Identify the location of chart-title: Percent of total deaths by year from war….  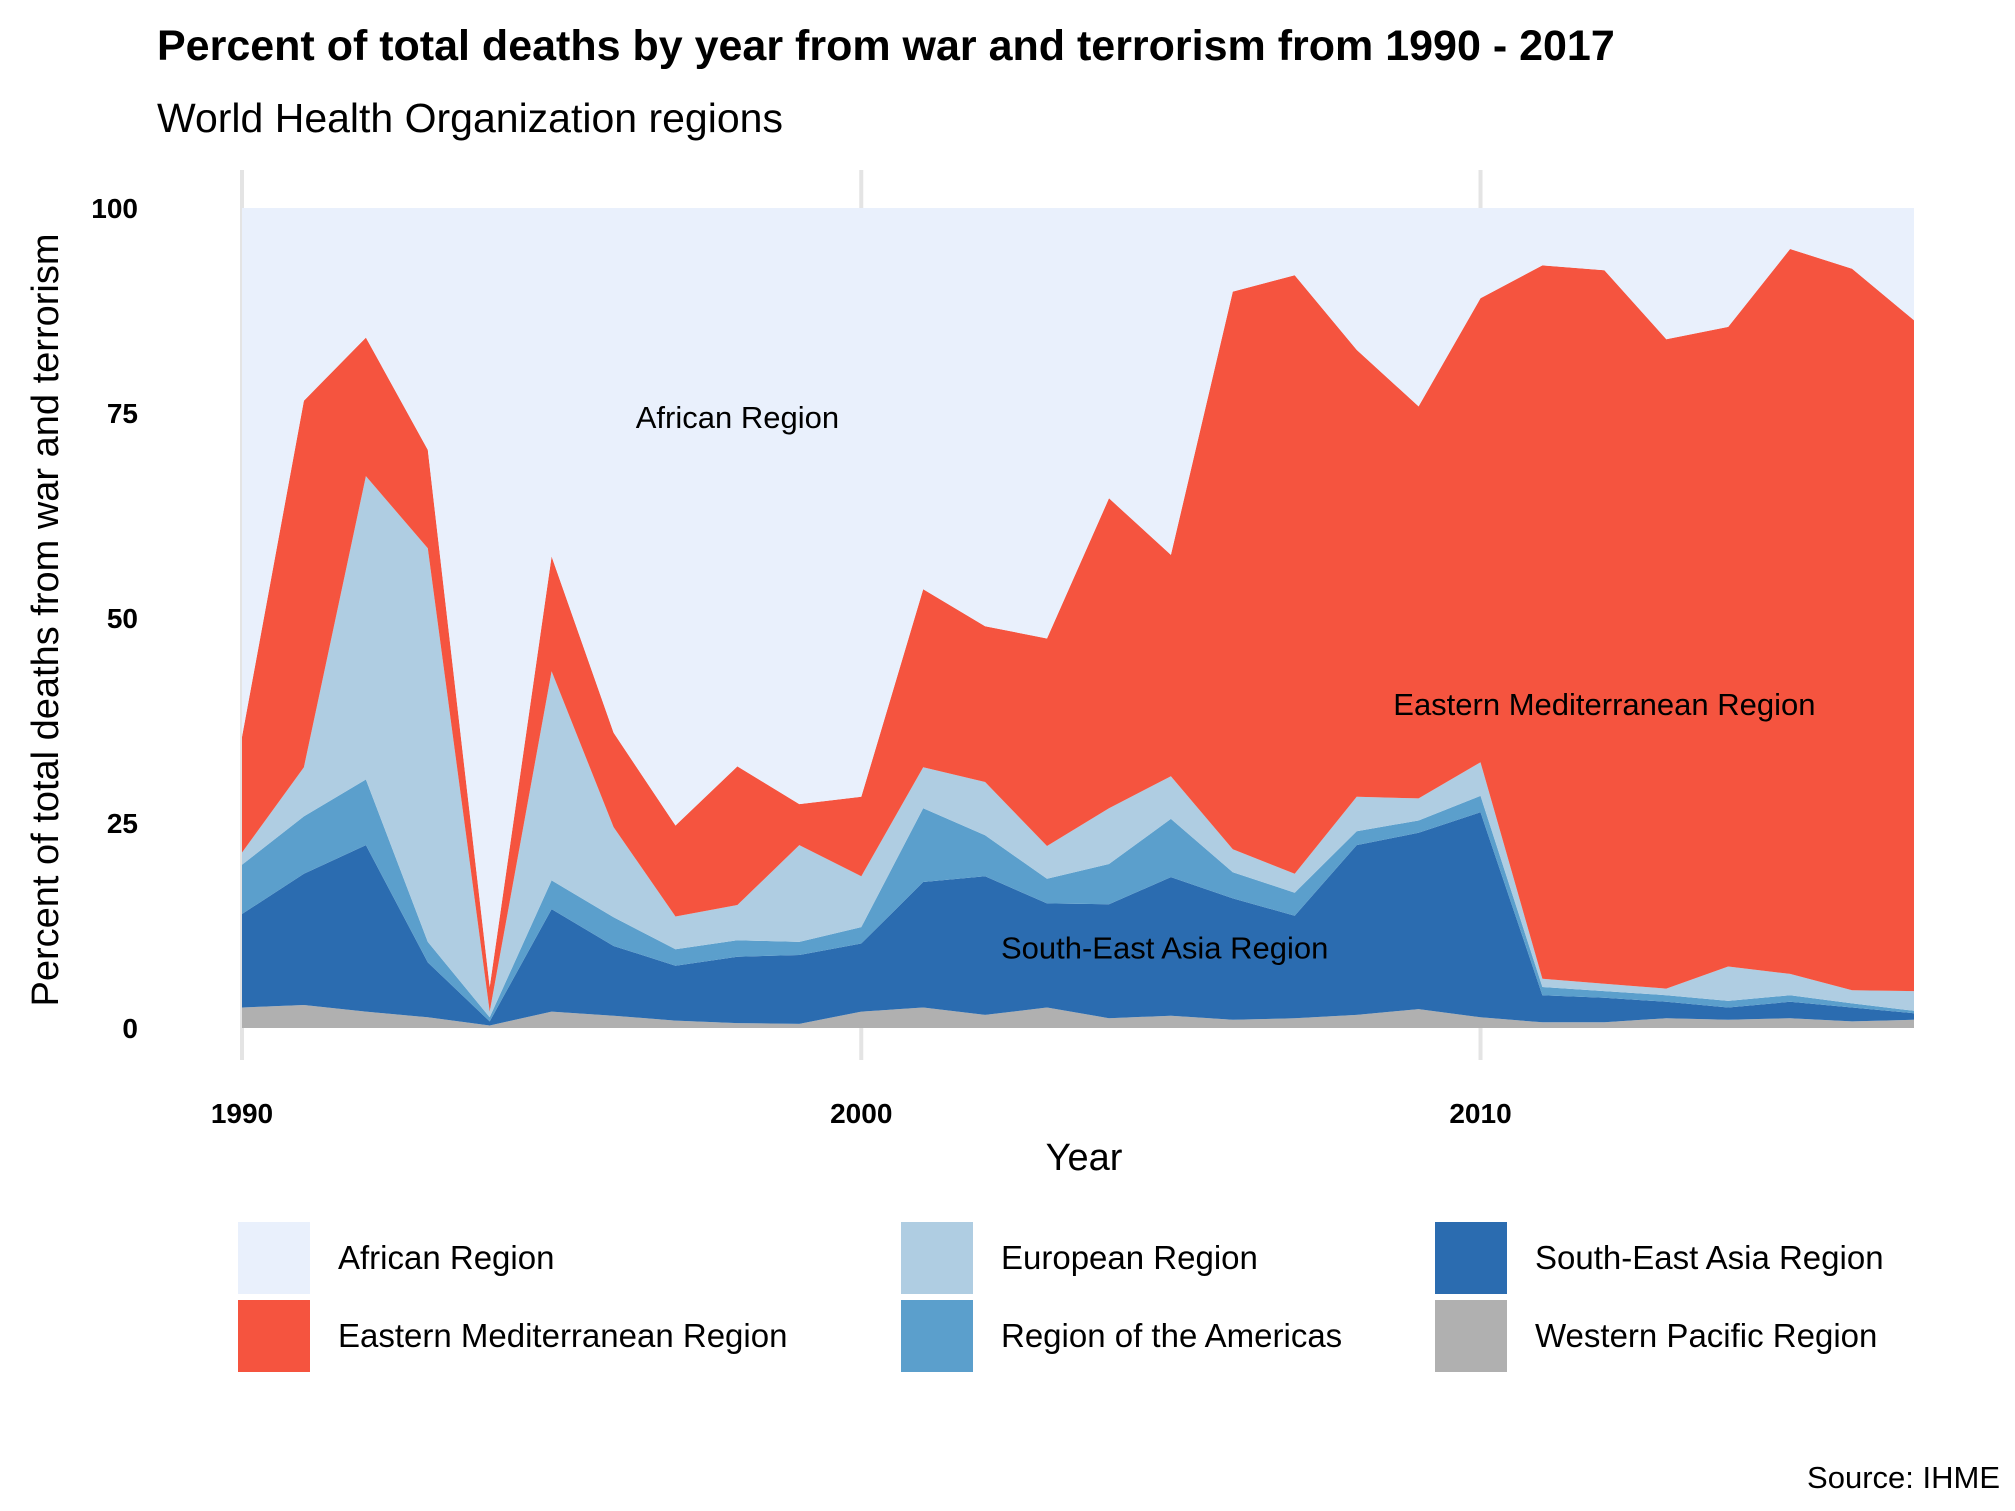
(886, 46).